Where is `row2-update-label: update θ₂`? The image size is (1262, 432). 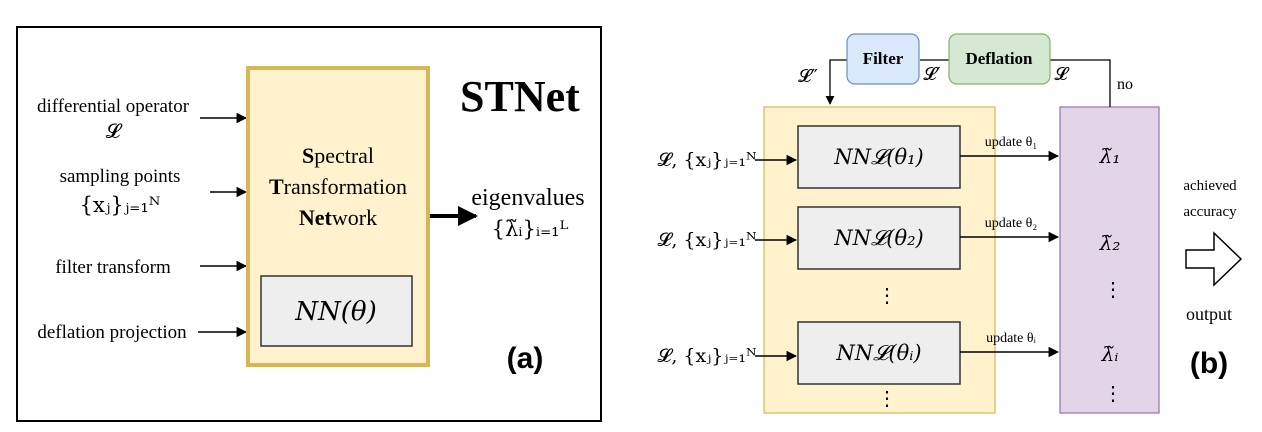
row2-update-label: update θ₂ is located at coordinates (1011, 223).